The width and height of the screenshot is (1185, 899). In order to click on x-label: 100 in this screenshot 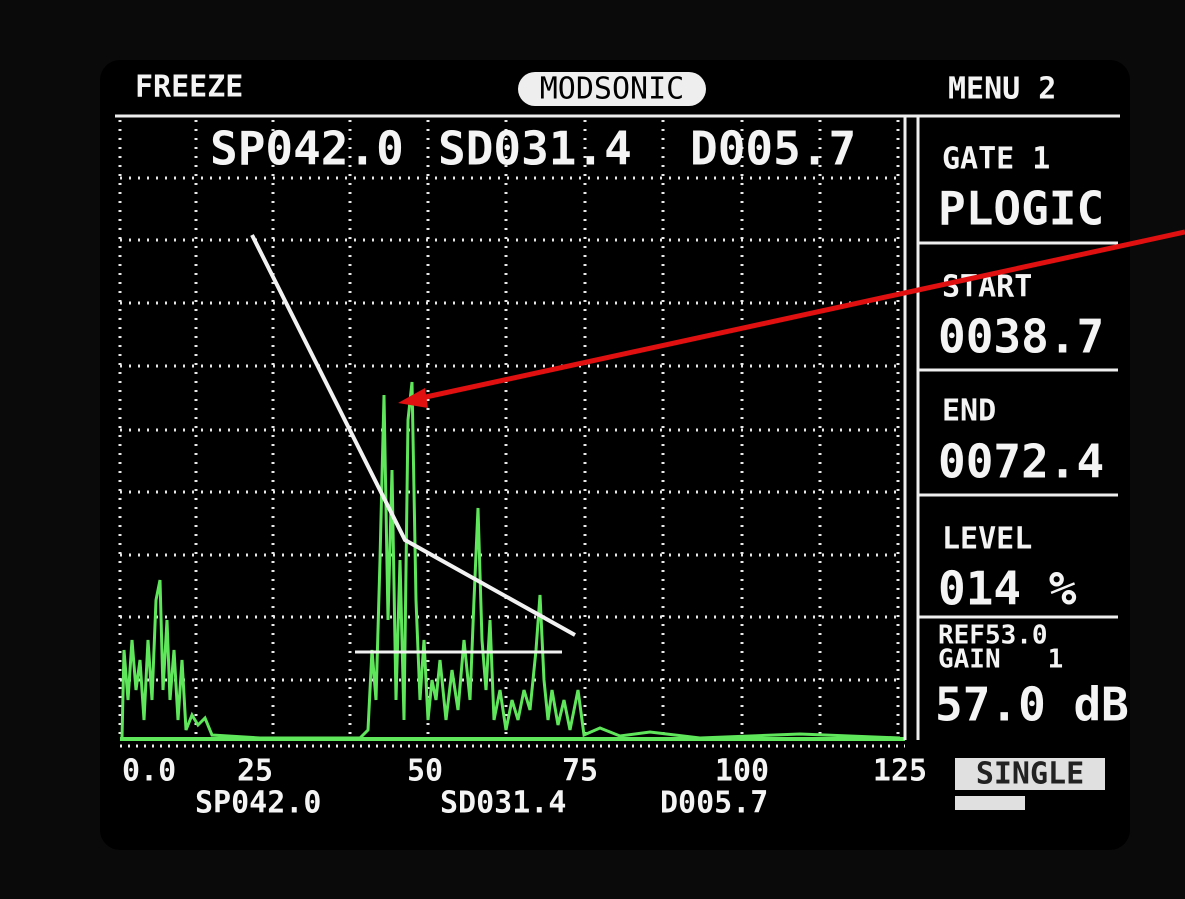, I will do `click(742, 771)`.